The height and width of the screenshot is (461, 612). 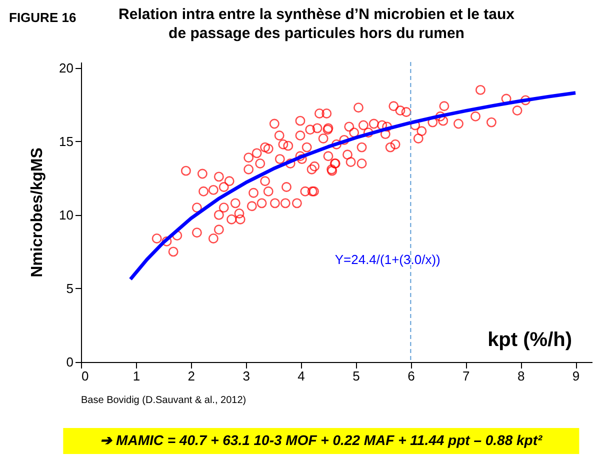 I want to click on caption: FIGURE 16, so click(x=42, y=17).